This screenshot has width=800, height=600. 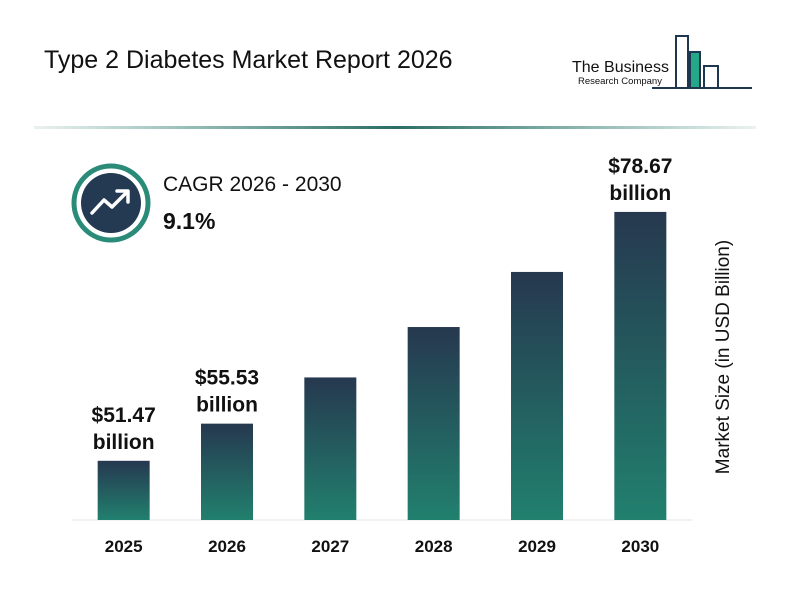 I want to click on cagr-value: 9.1%, so click(x=189, y=221).